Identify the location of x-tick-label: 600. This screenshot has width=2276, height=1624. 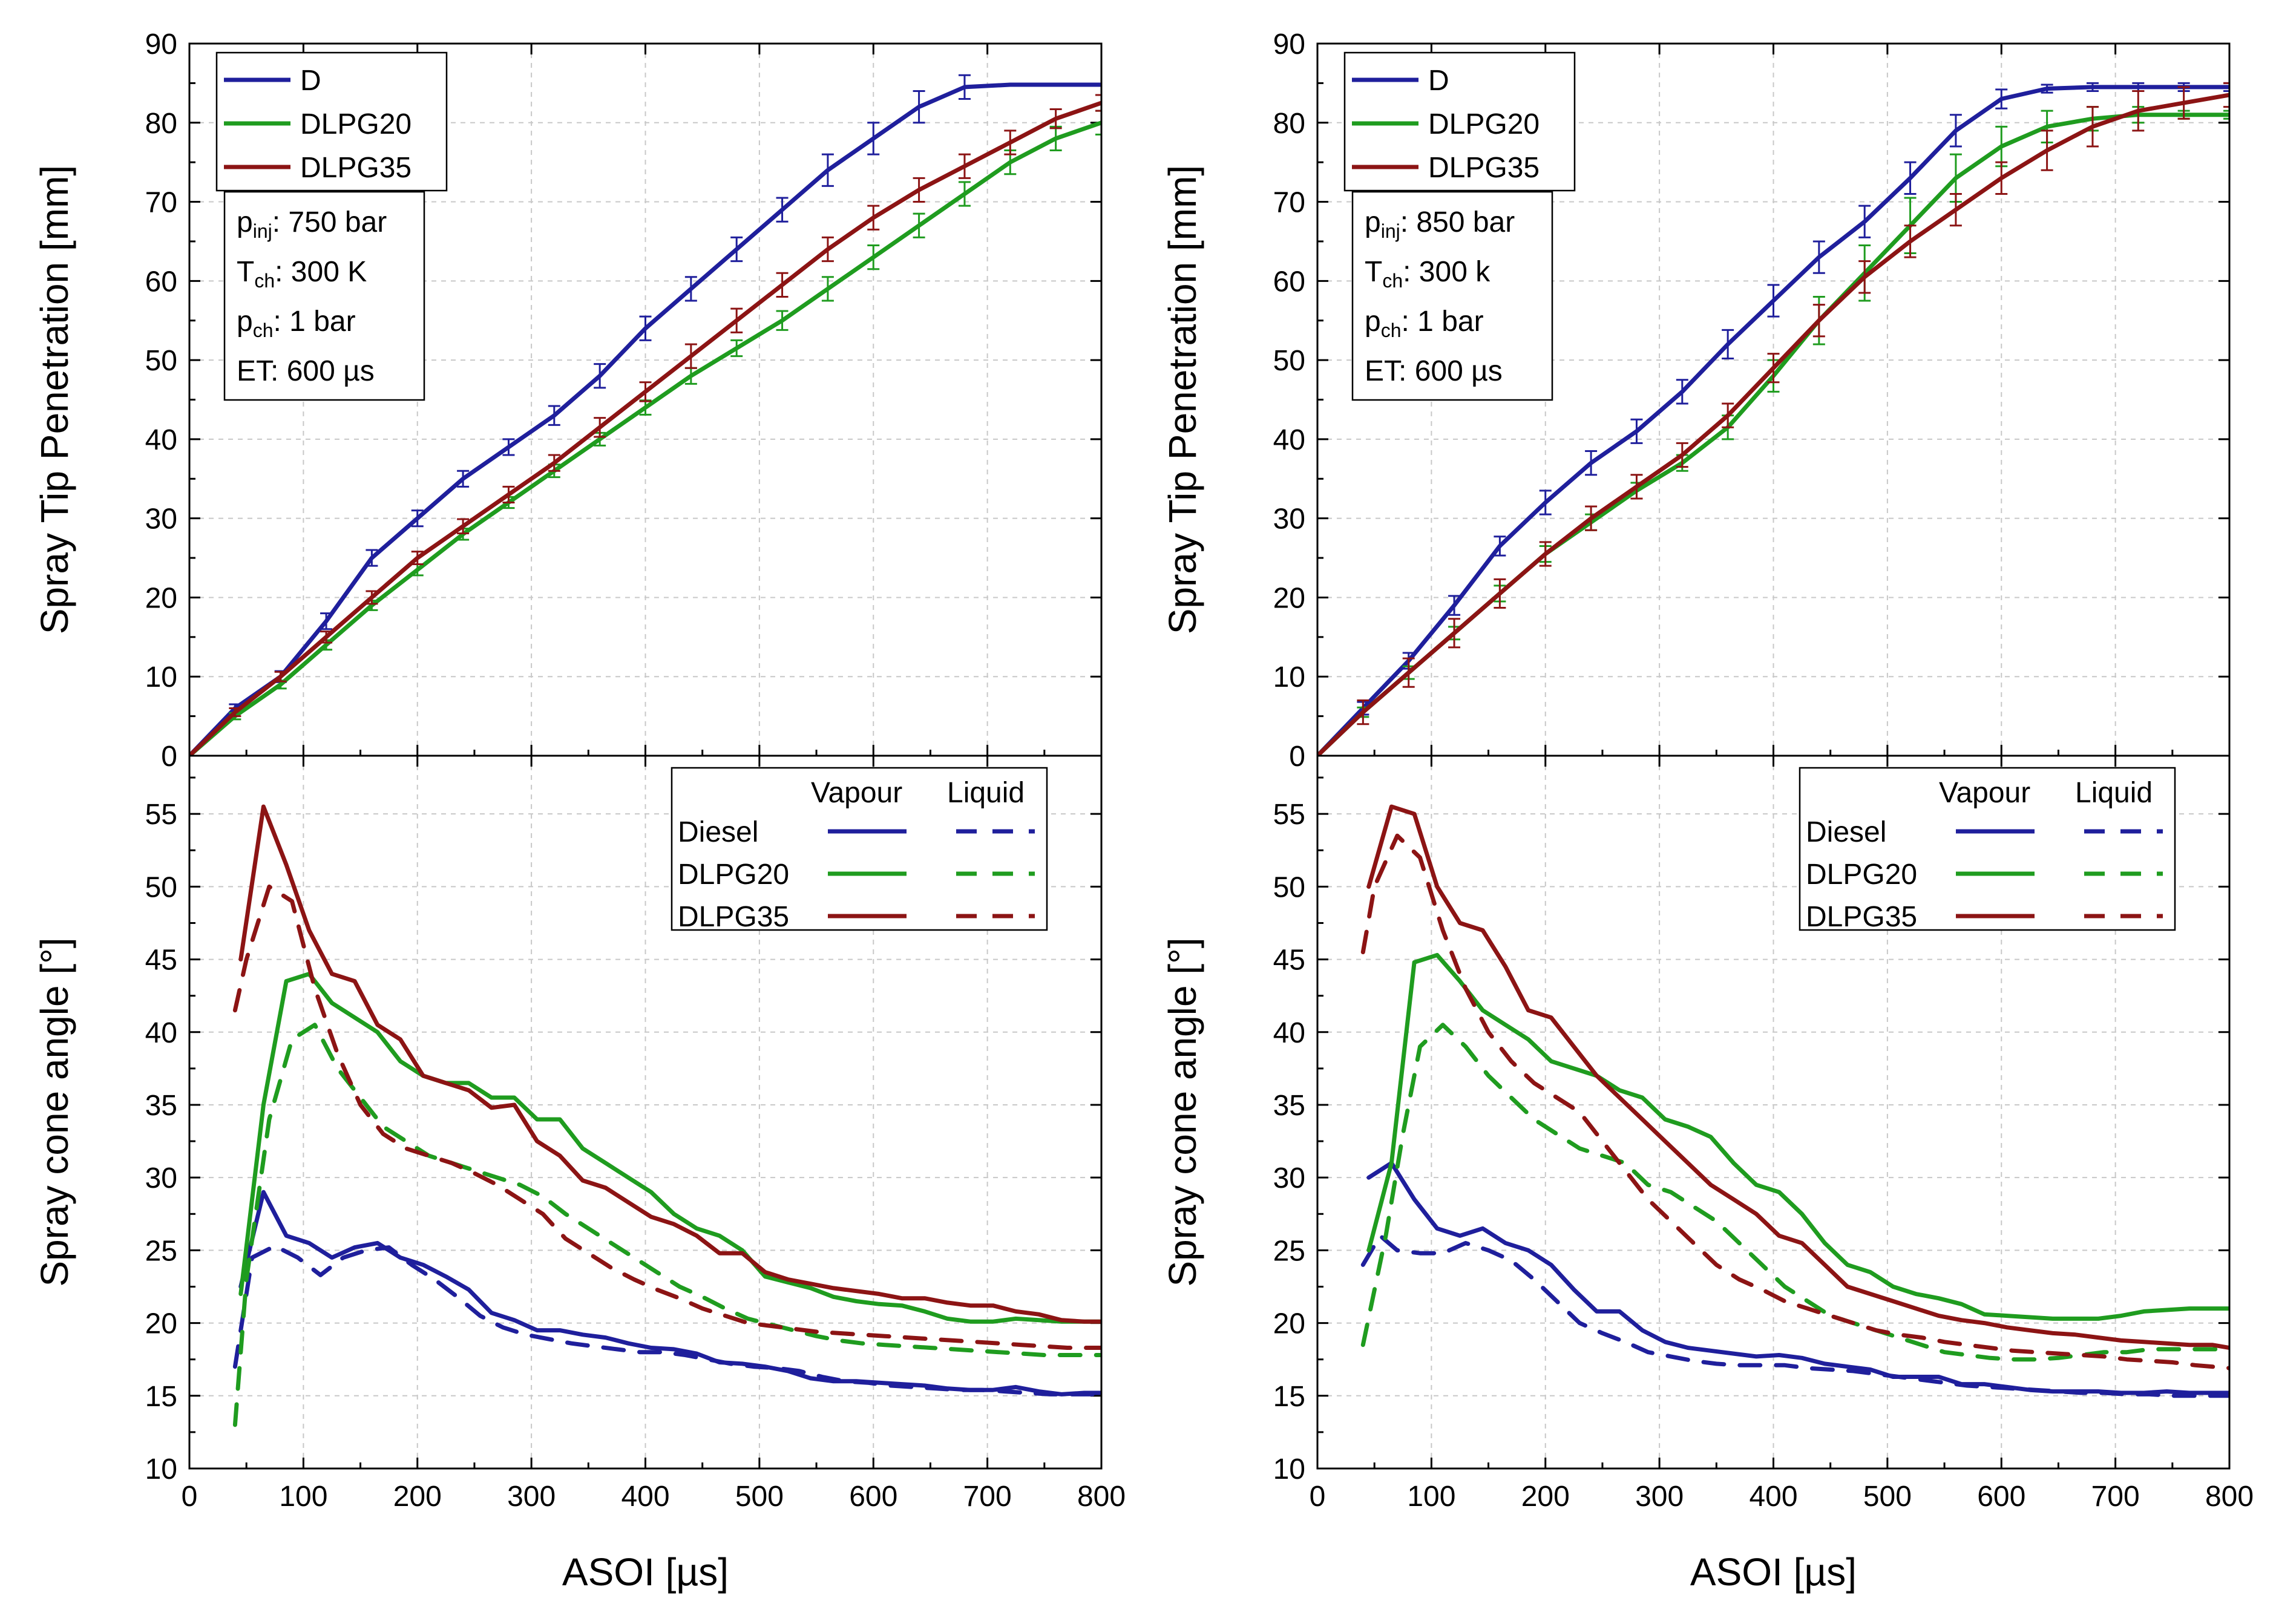
(2001, 1497).